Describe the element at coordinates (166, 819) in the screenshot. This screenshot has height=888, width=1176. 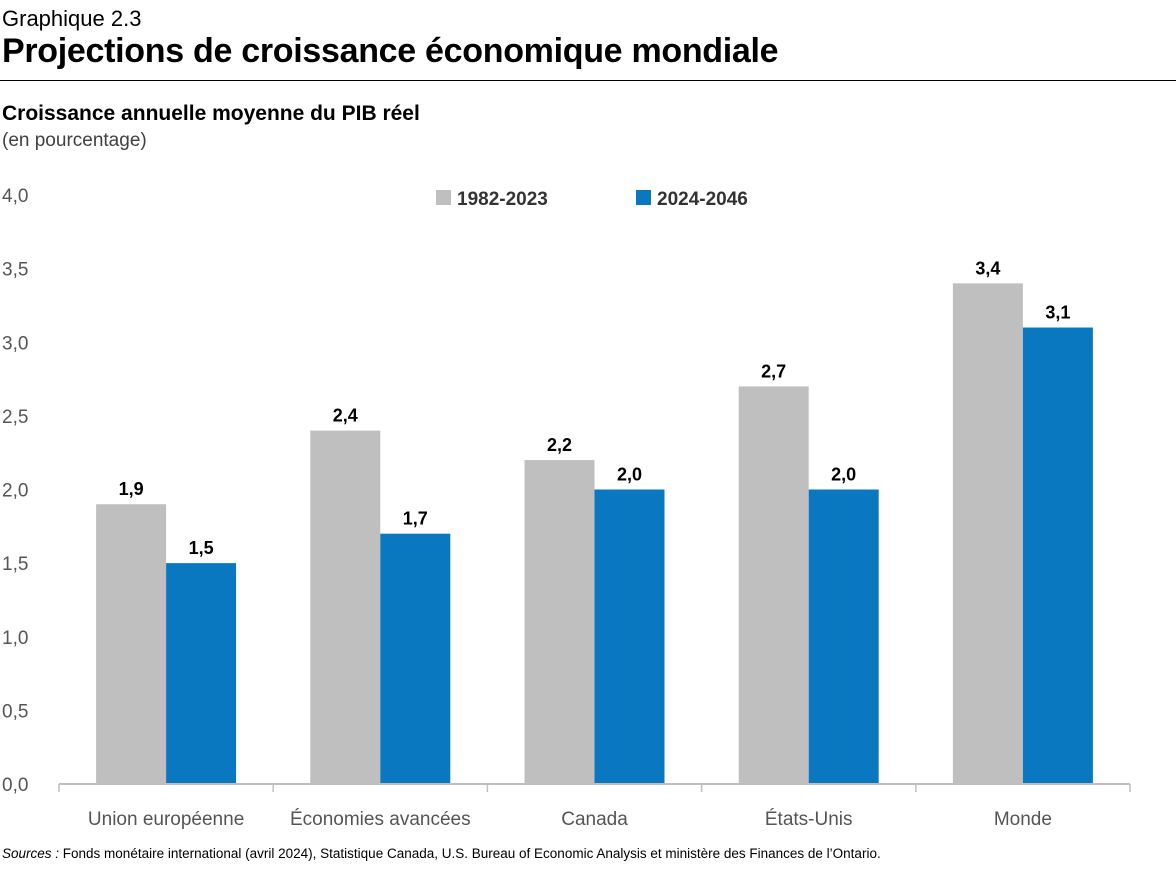
I see `x-tick-label: Union européenne` at that location.